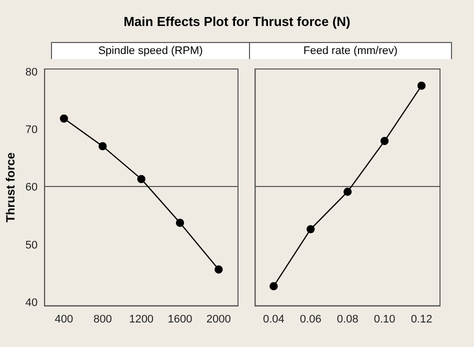 The image size is (474, 347). I want to click on y-tick-label: 40, so click(31, 302).